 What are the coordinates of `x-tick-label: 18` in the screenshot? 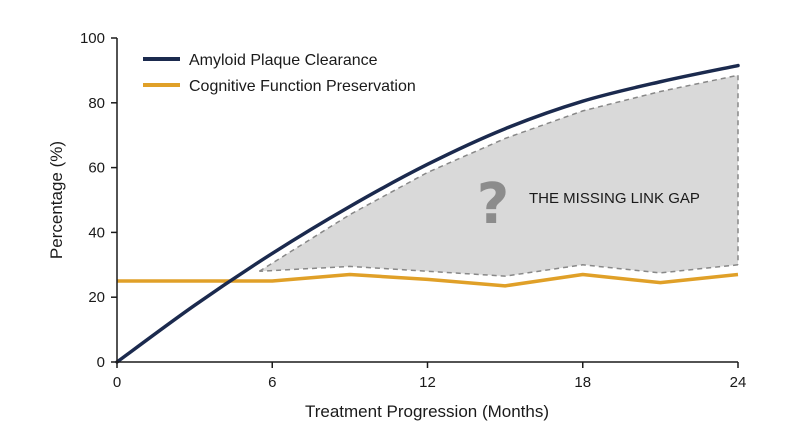 It's located at (582, 382).